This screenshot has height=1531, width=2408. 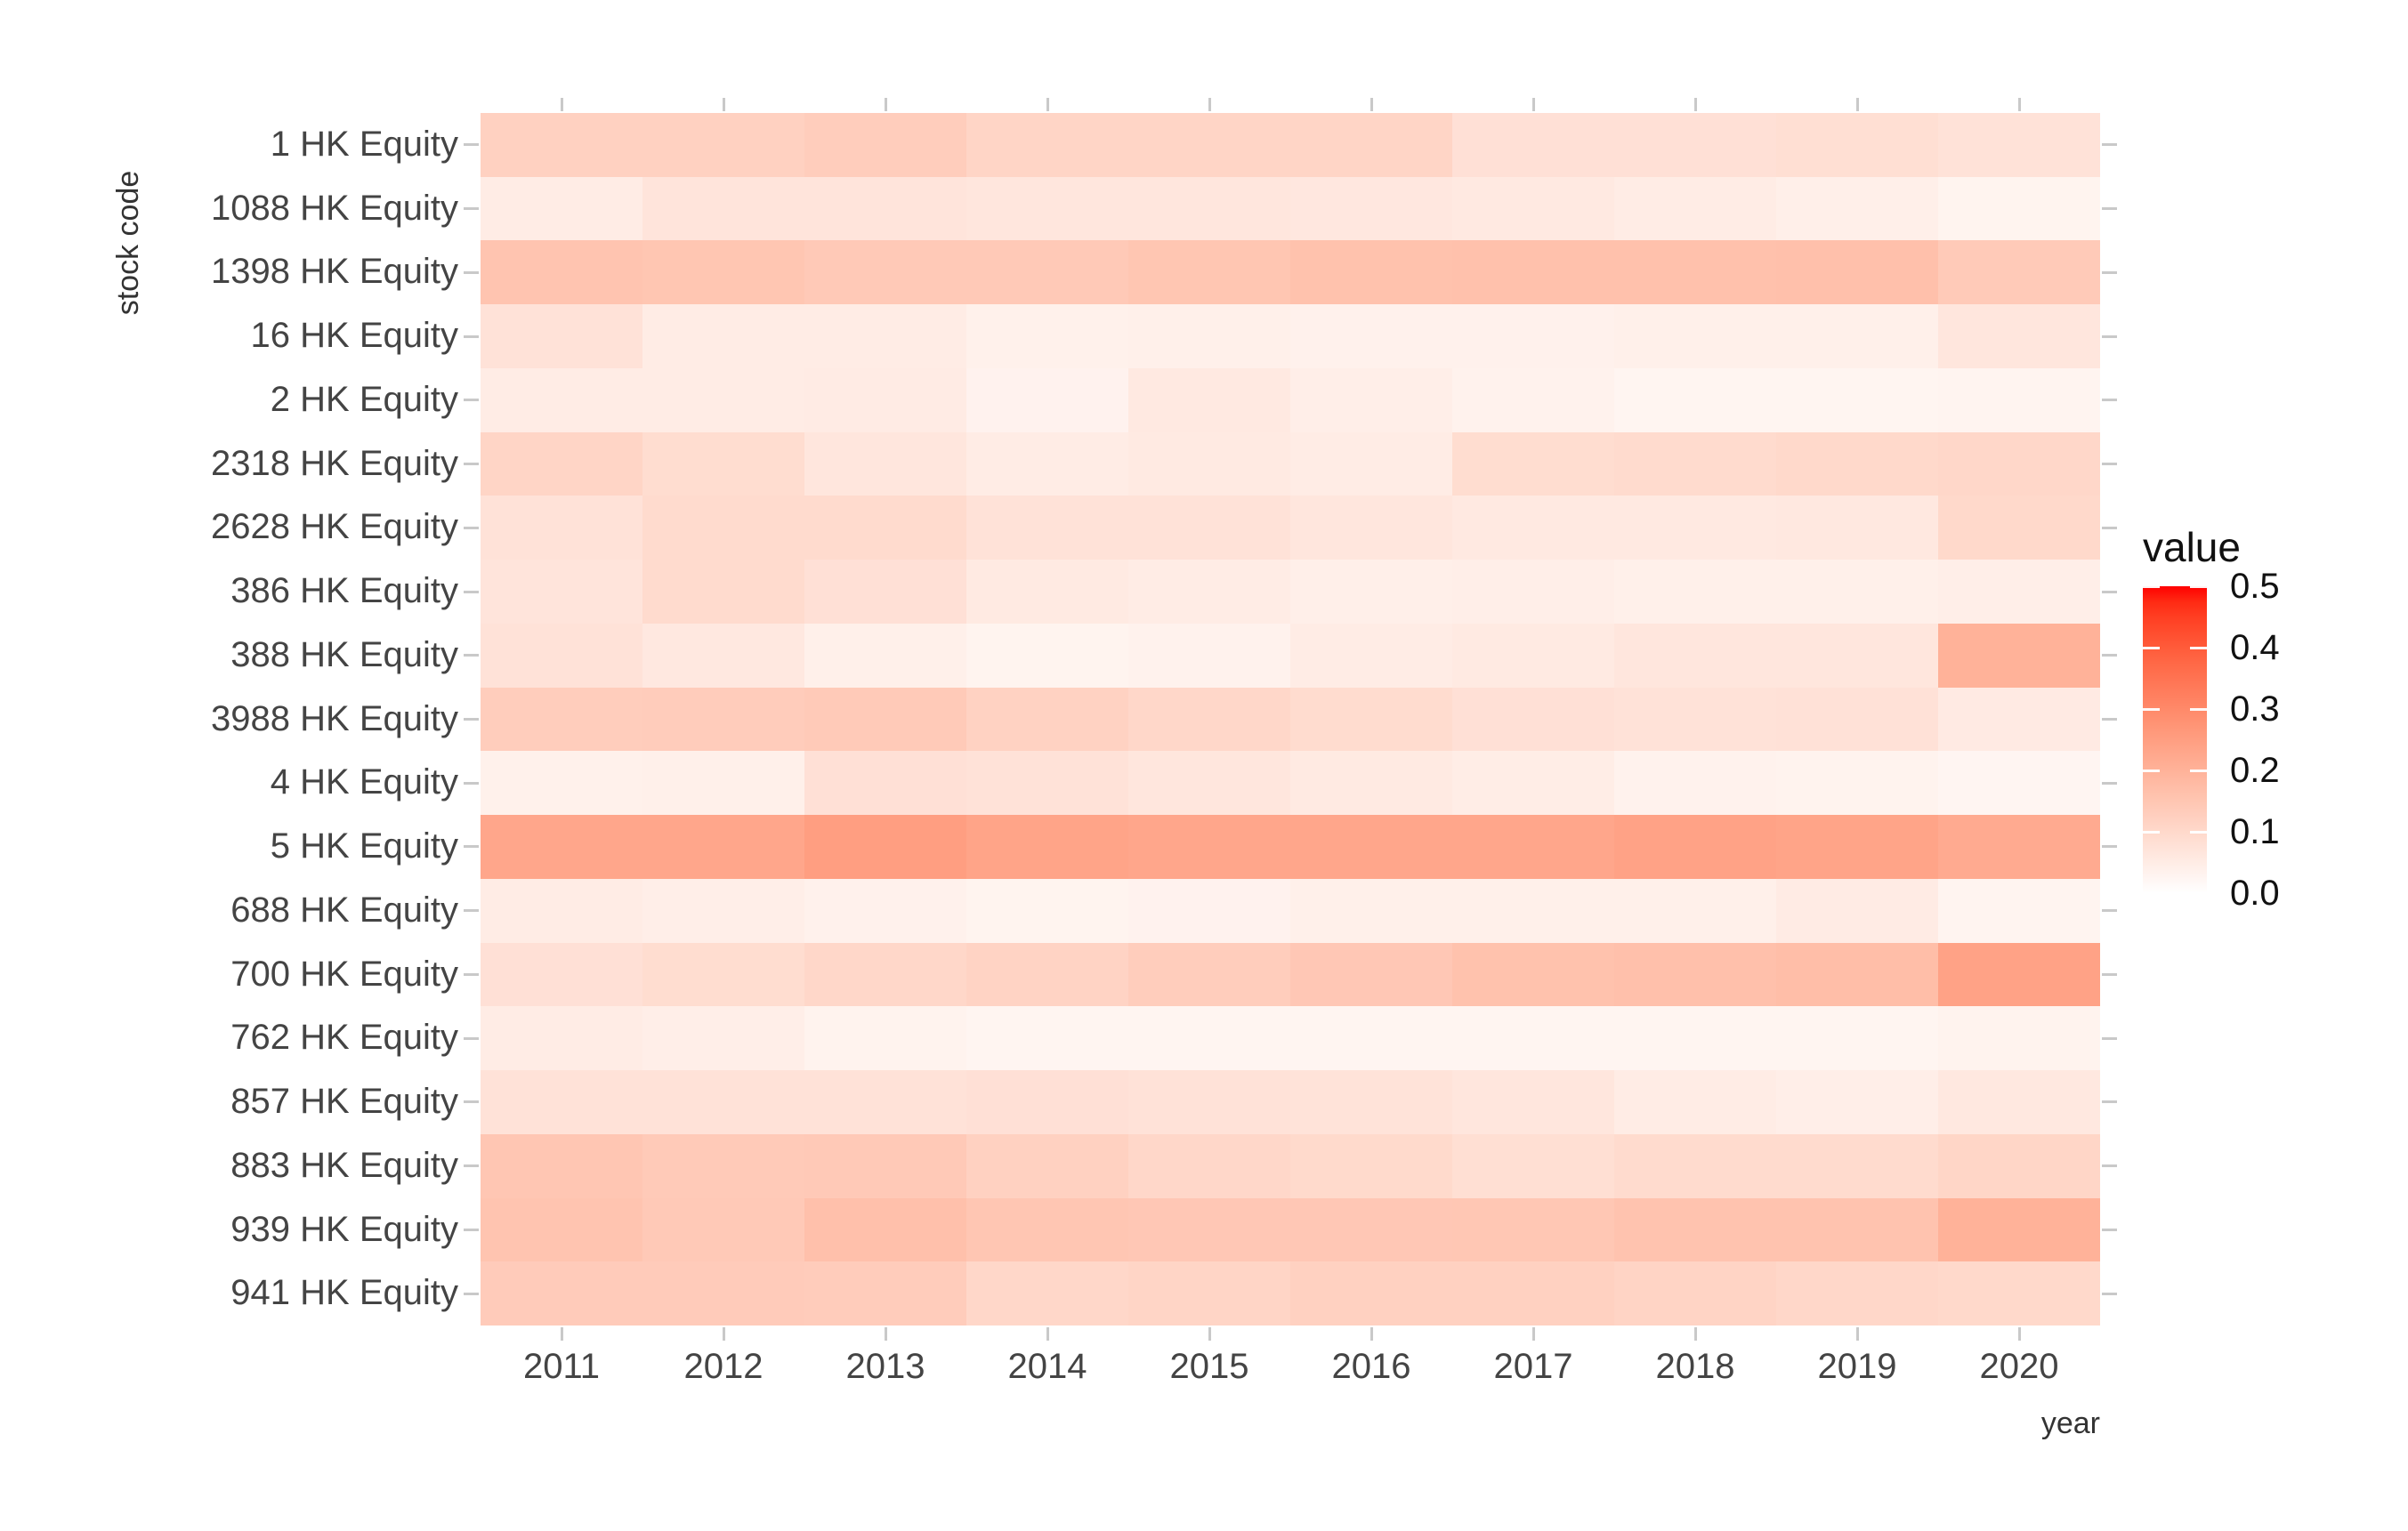 What do you see at coordinates (344, 591) in the screenshot?
I see `y-axis-label: 386 HK Equity` at bounding box center [344, 591].